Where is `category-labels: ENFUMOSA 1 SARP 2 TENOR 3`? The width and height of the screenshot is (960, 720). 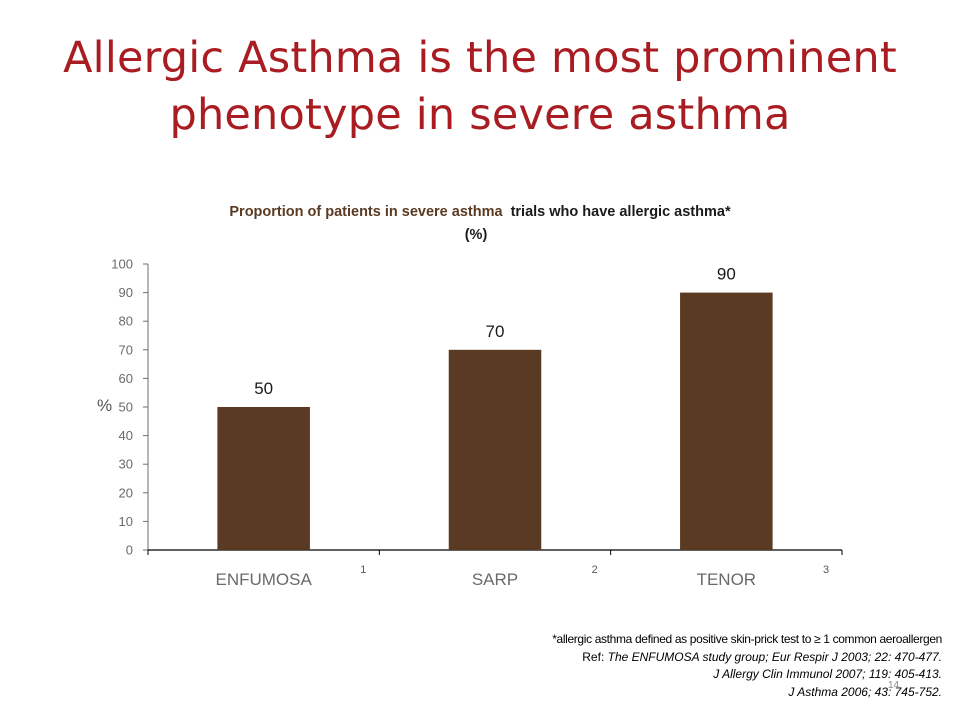 category-labels: ENFUMOSA 1 SARP 2 TENOR 3 is located at coordinates (522, 576).